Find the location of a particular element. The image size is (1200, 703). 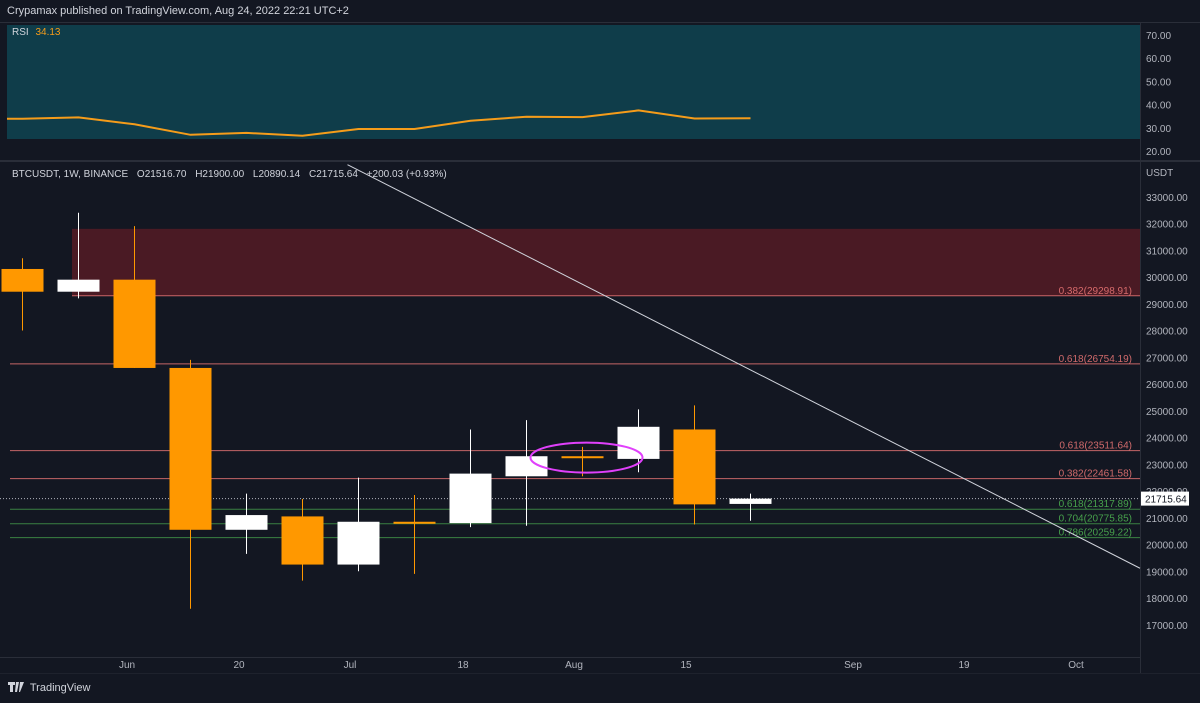

brand-name: TradingView is located at coordinates (60, 688).